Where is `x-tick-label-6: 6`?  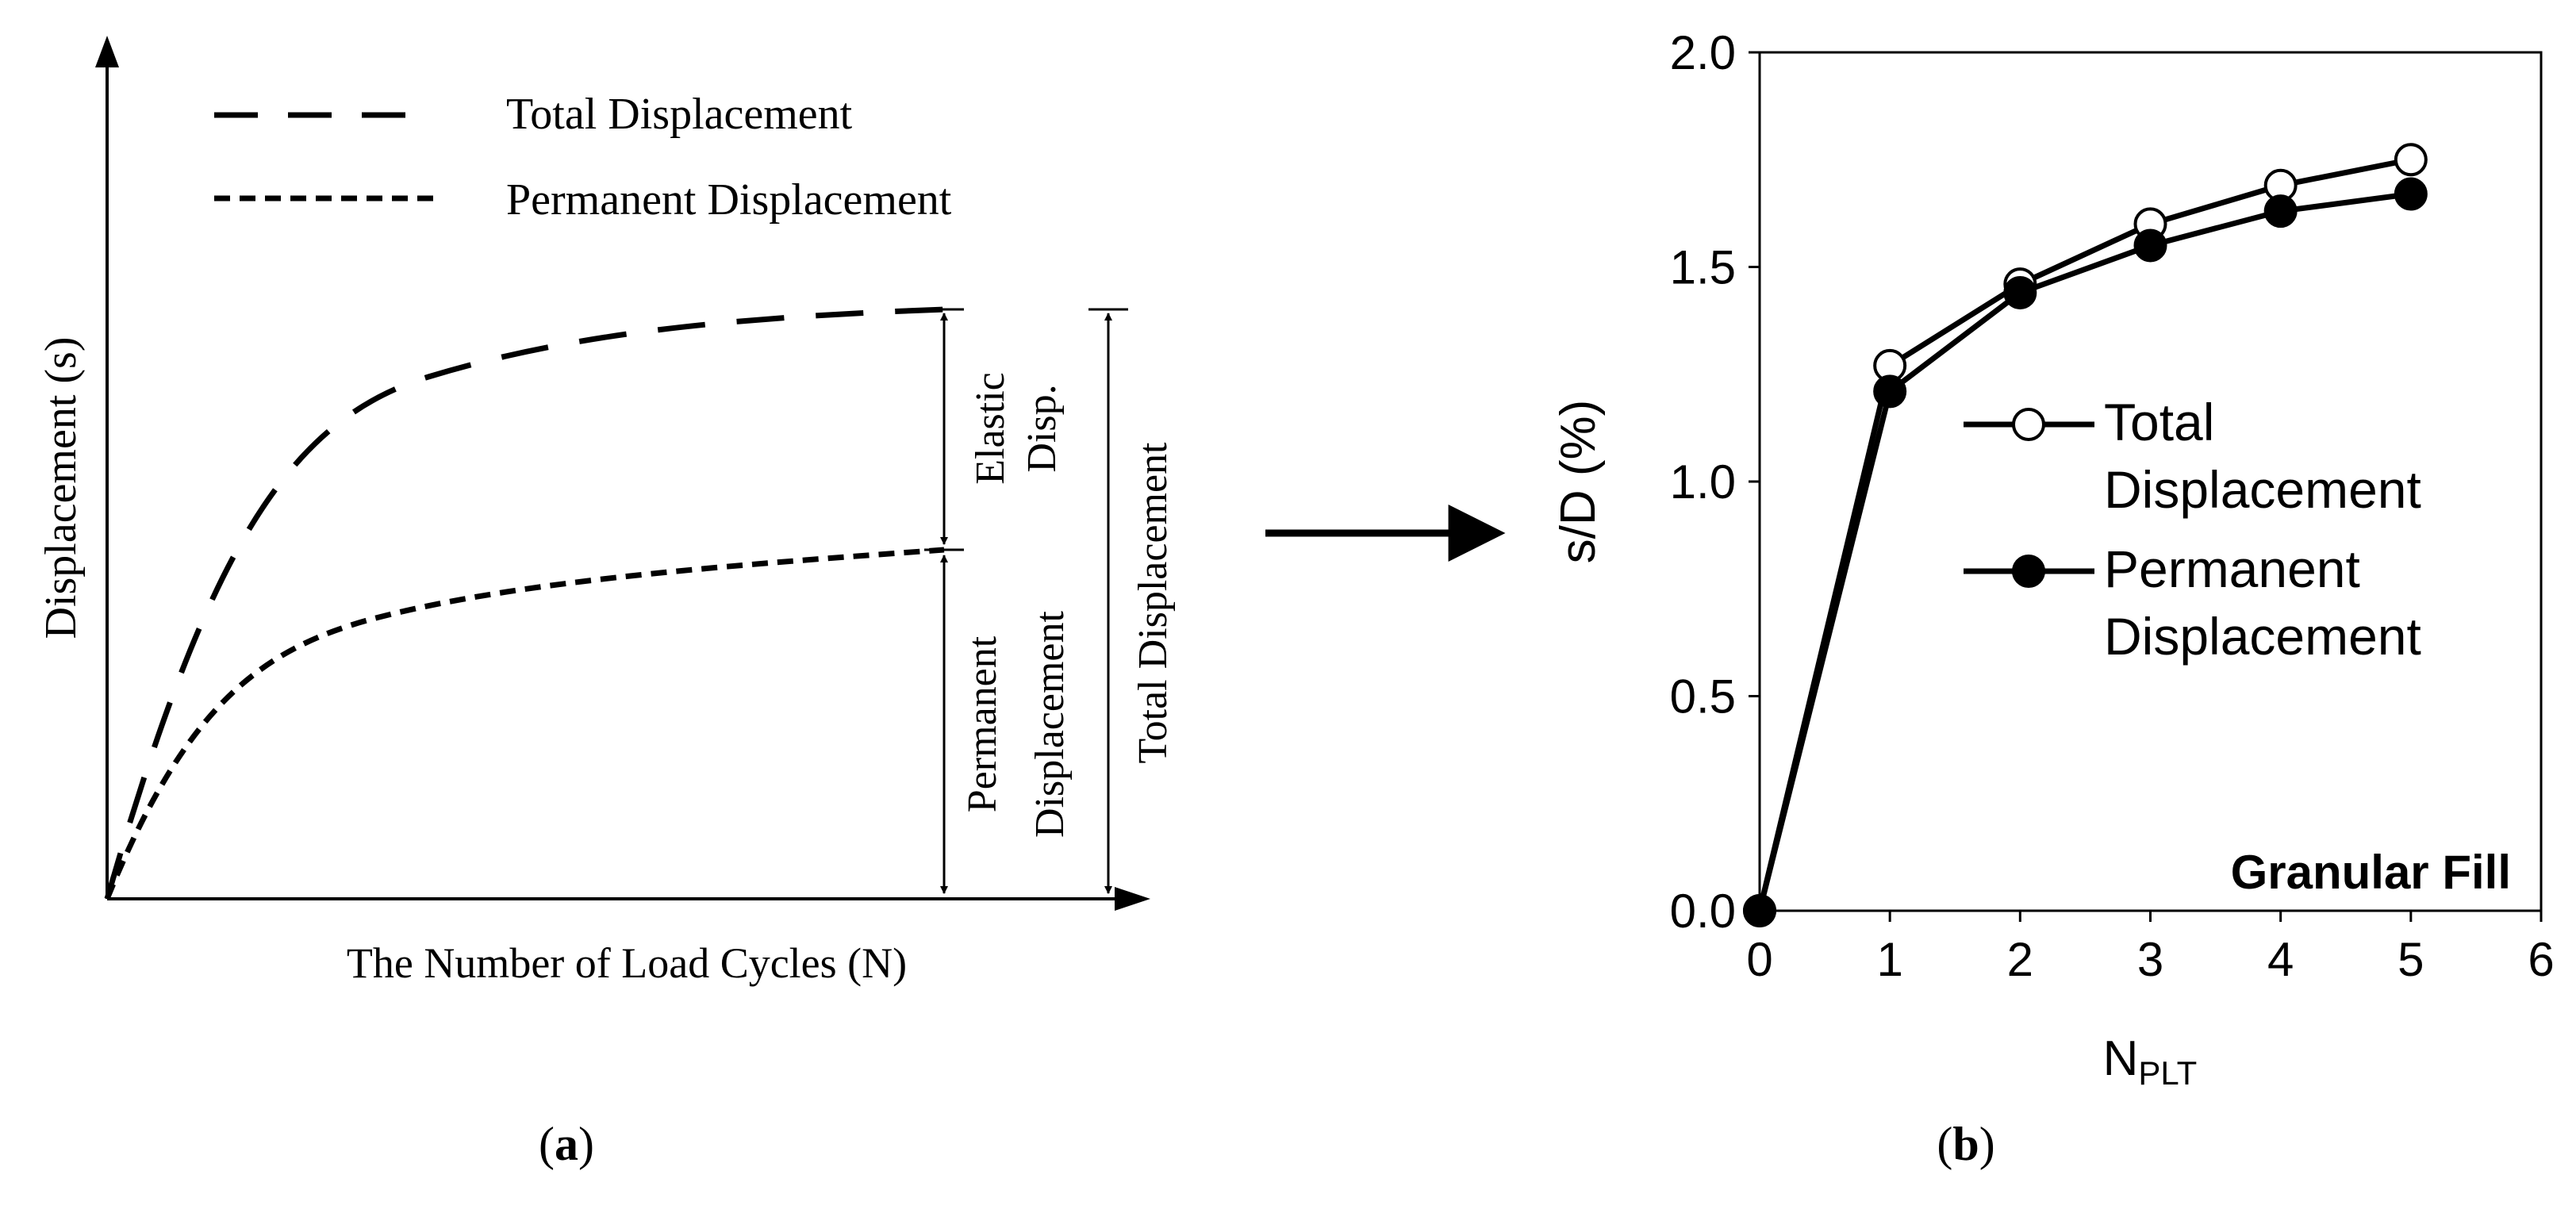
x-tick-label-6: 6 is located at coordinates (2541, 960).